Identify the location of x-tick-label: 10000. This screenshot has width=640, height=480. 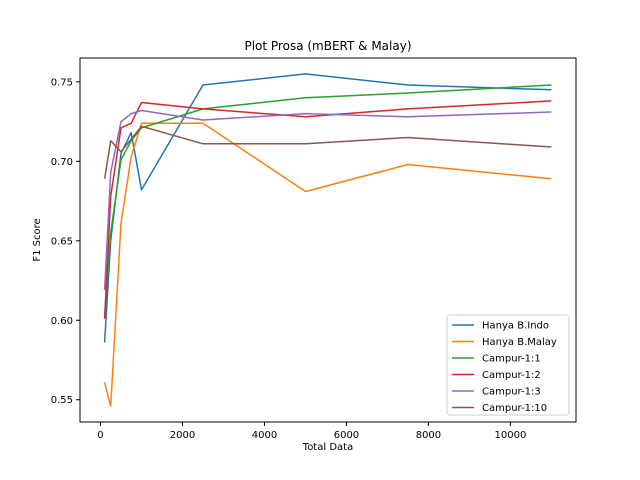
(511, 435).